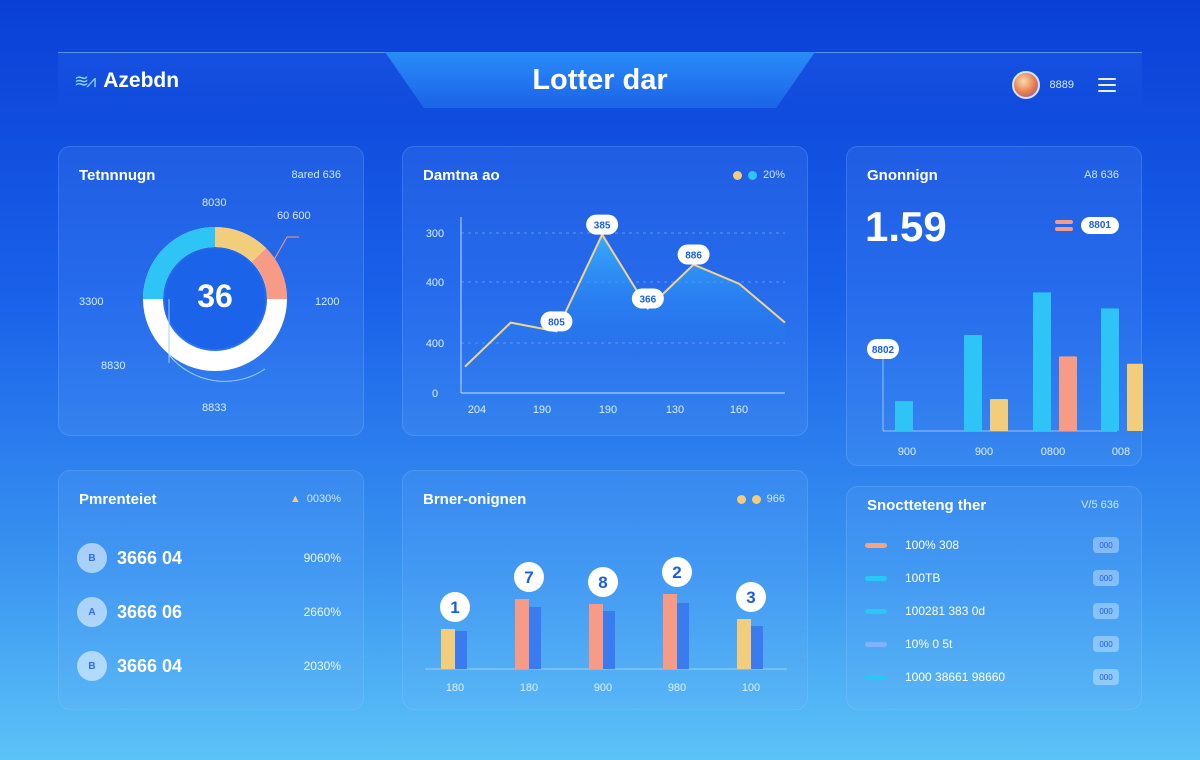 This screenshot has height=760, width=1200. I want to click on y-tick-label: 400, so click(435, 283).